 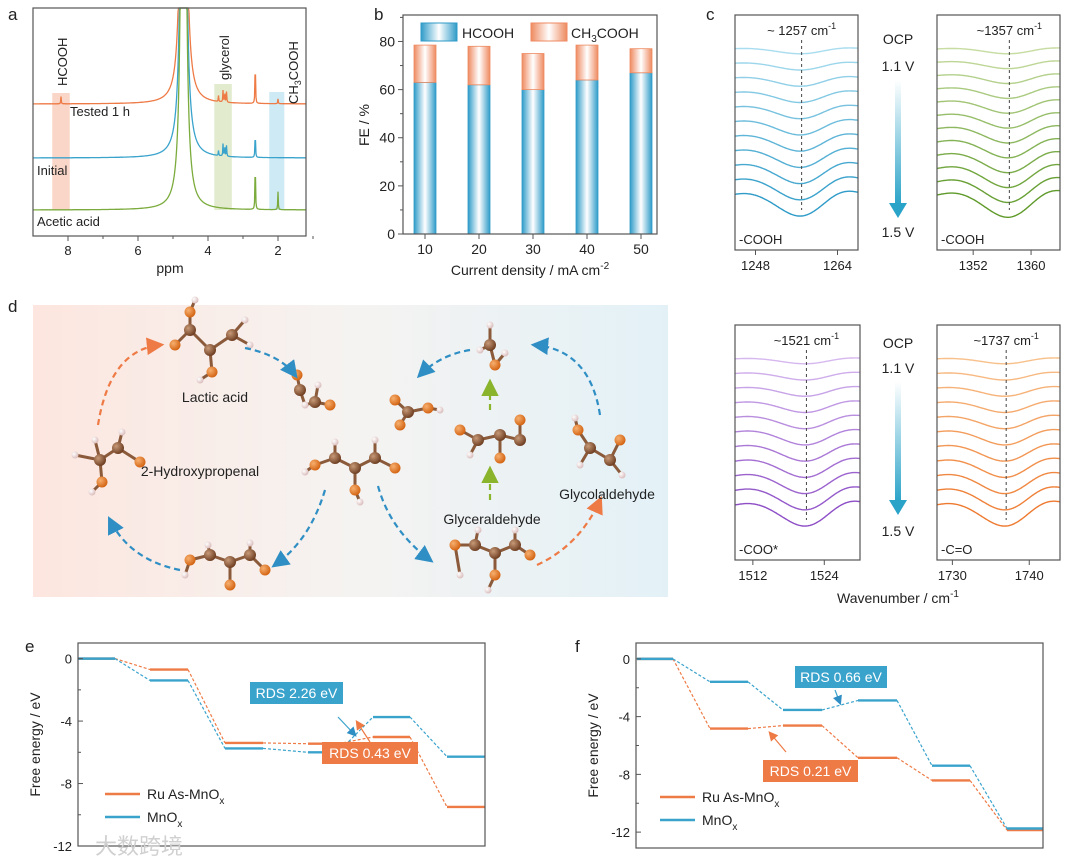 I want to click on x-tick-label: 20, so click(x=479, y=249).